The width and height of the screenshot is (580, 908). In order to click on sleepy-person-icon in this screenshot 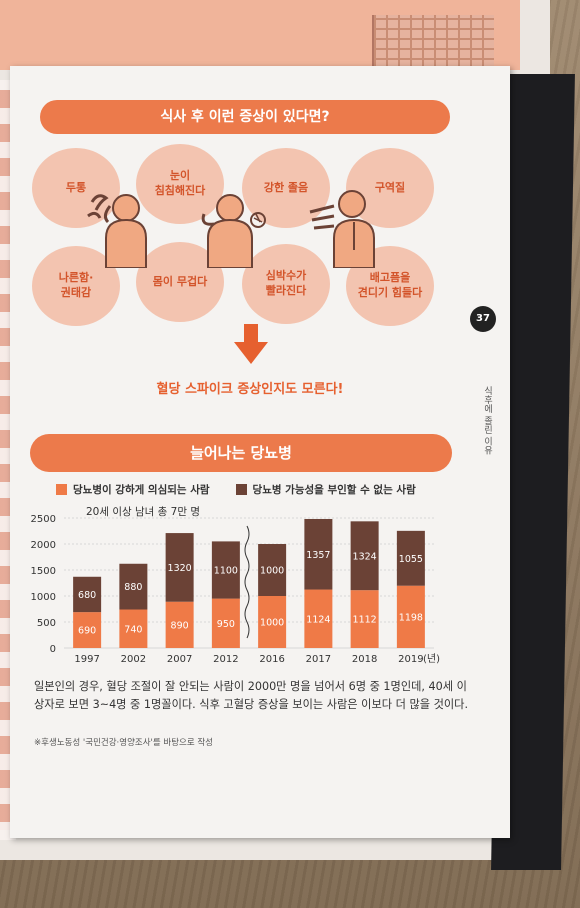, I will do `click(233, 231)`.